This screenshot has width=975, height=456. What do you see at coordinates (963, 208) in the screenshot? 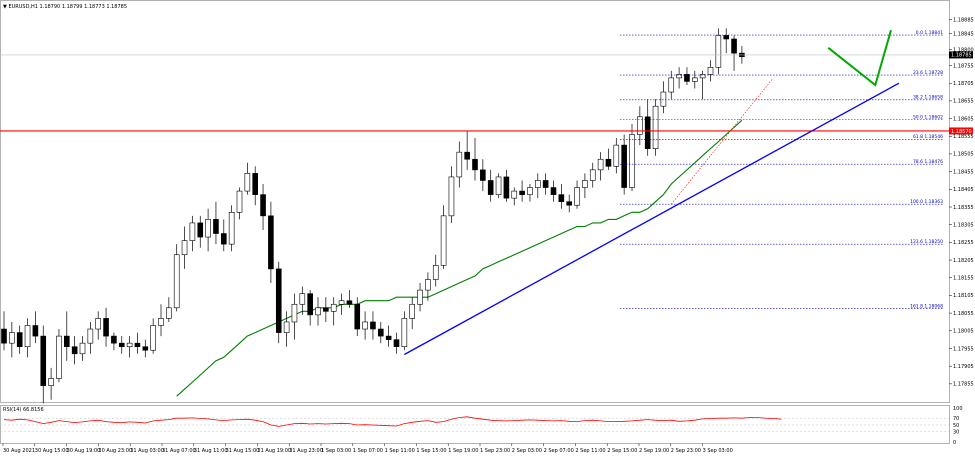
I see `price-tick-label: 1.18355` at bounding box center [963, 208].